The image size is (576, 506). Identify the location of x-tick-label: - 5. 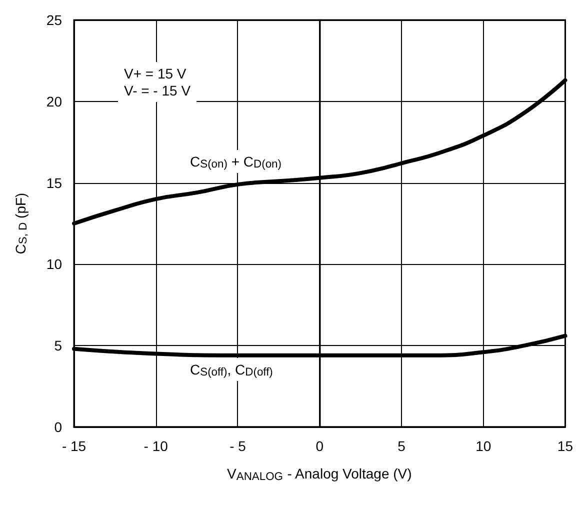
(238, 446).